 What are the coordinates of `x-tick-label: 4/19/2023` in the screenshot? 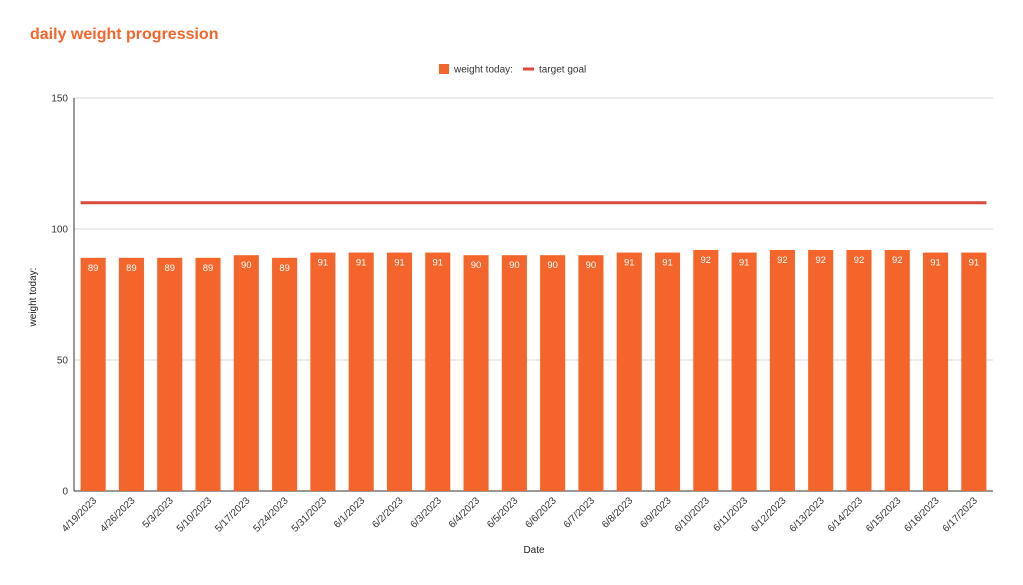 It's located at (80, 515).